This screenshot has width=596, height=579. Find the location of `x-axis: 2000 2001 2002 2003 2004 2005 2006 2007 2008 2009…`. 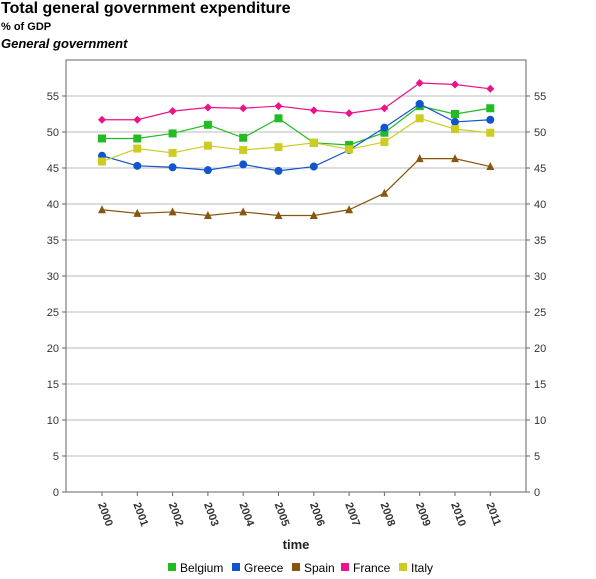

x-axis: 2000 2001 2002 2003 2004 2005 2006 2007 2008 2009… is located at coordinates (299, 510).